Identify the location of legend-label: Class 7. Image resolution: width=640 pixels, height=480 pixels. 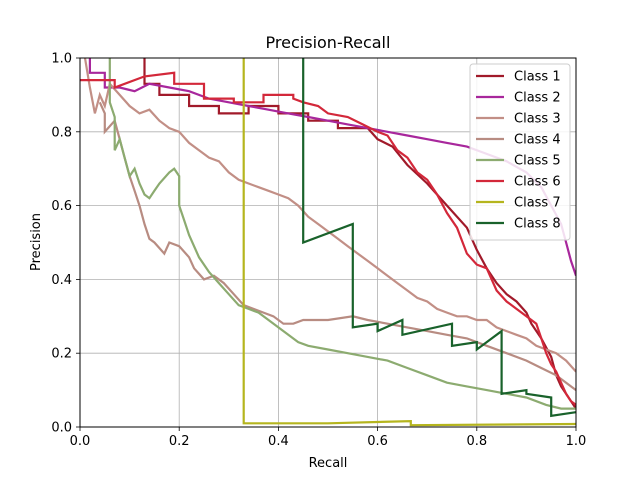
(537, 203).